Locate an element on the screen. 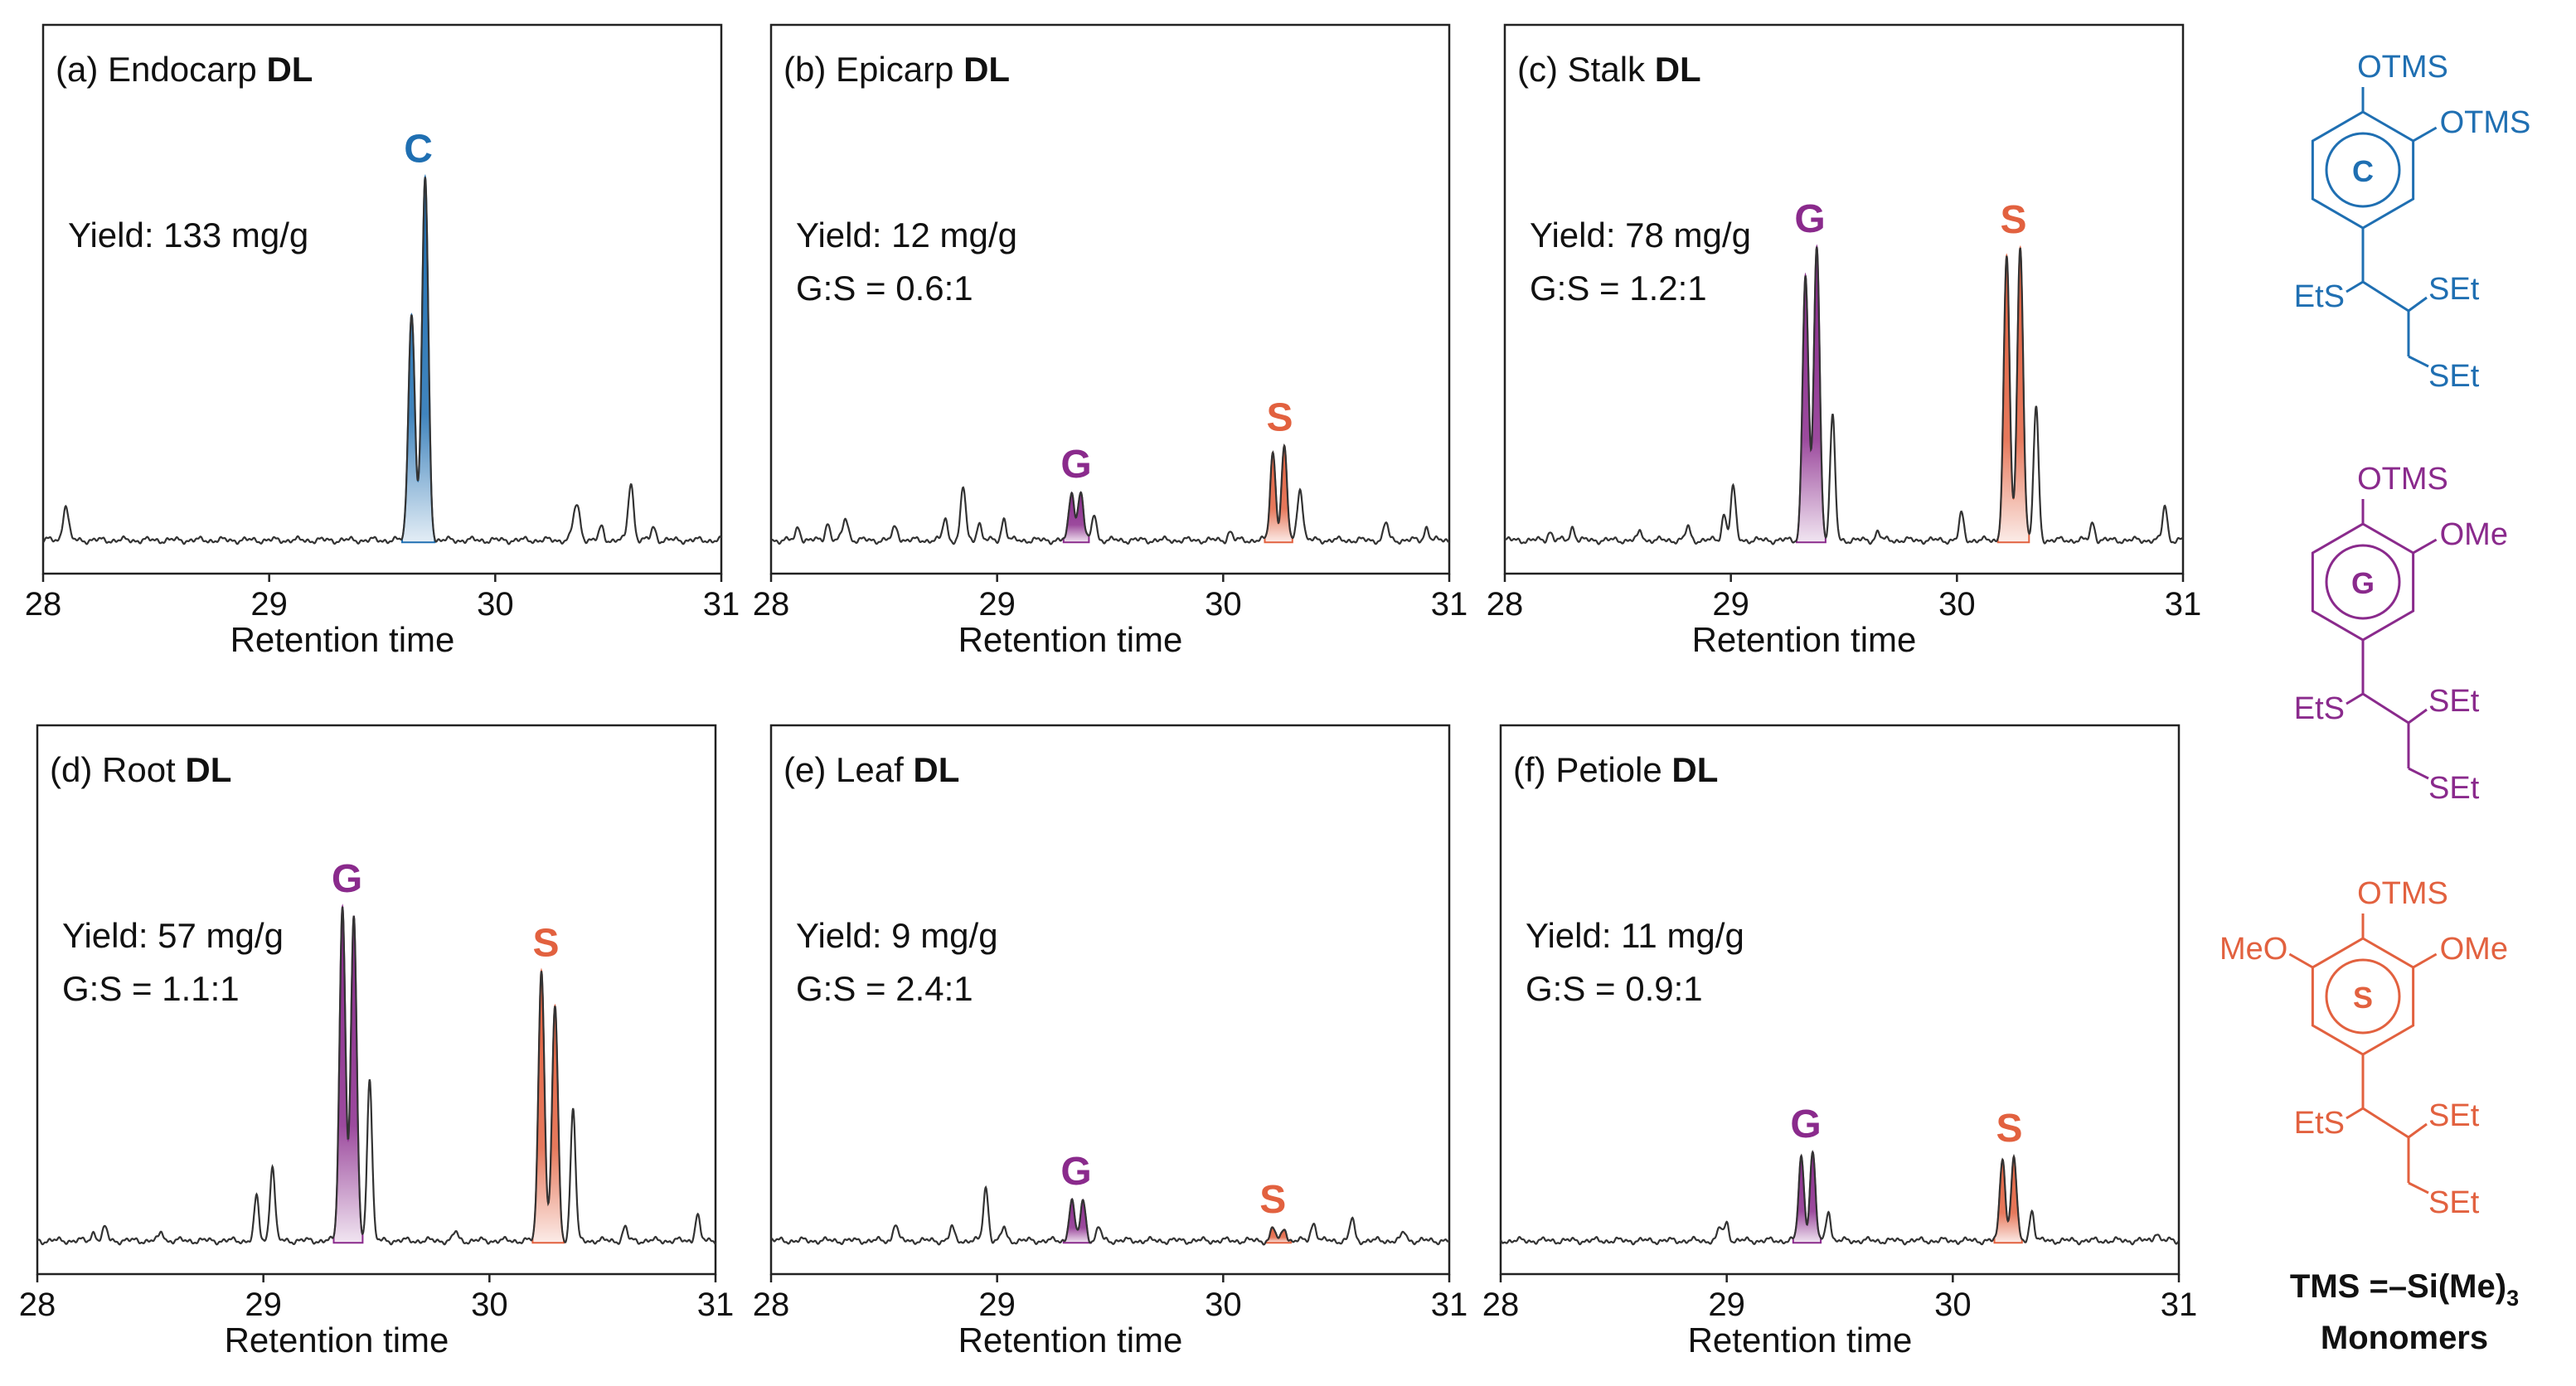 The width and height of the screenshot is (2576, 1386). substituent-right: OMe is located at coordinates (2474, 949).